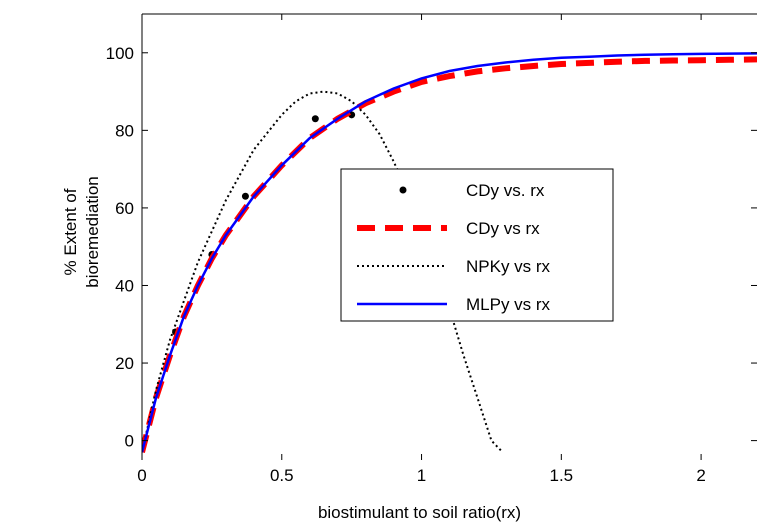 The width and height of the screenshot is (757, 526). I want to click on y-tick-label-1: 20, so click(124, 363).